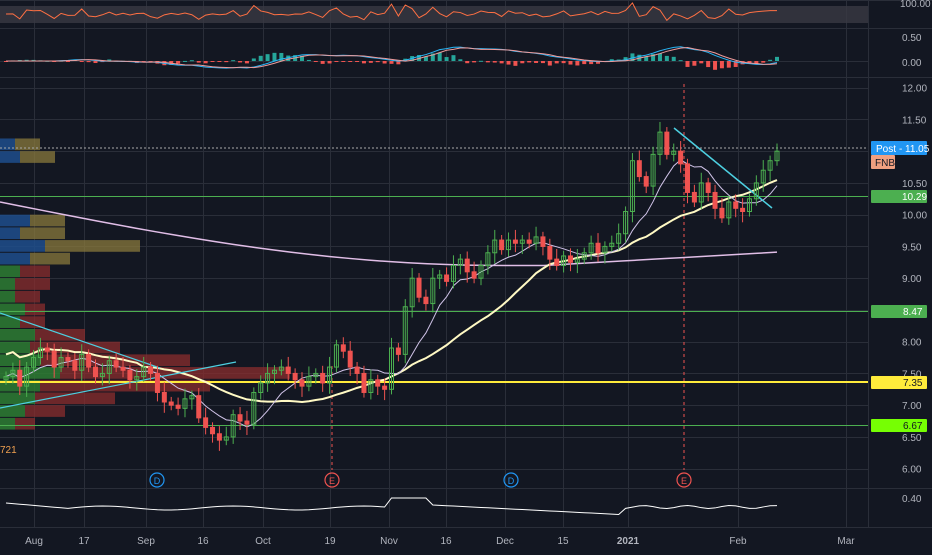 This screenshot has height=555, width=932. Describe the element at coordinates (8, 450) in the screenshot. I see `year-fragment: 721` at that location.